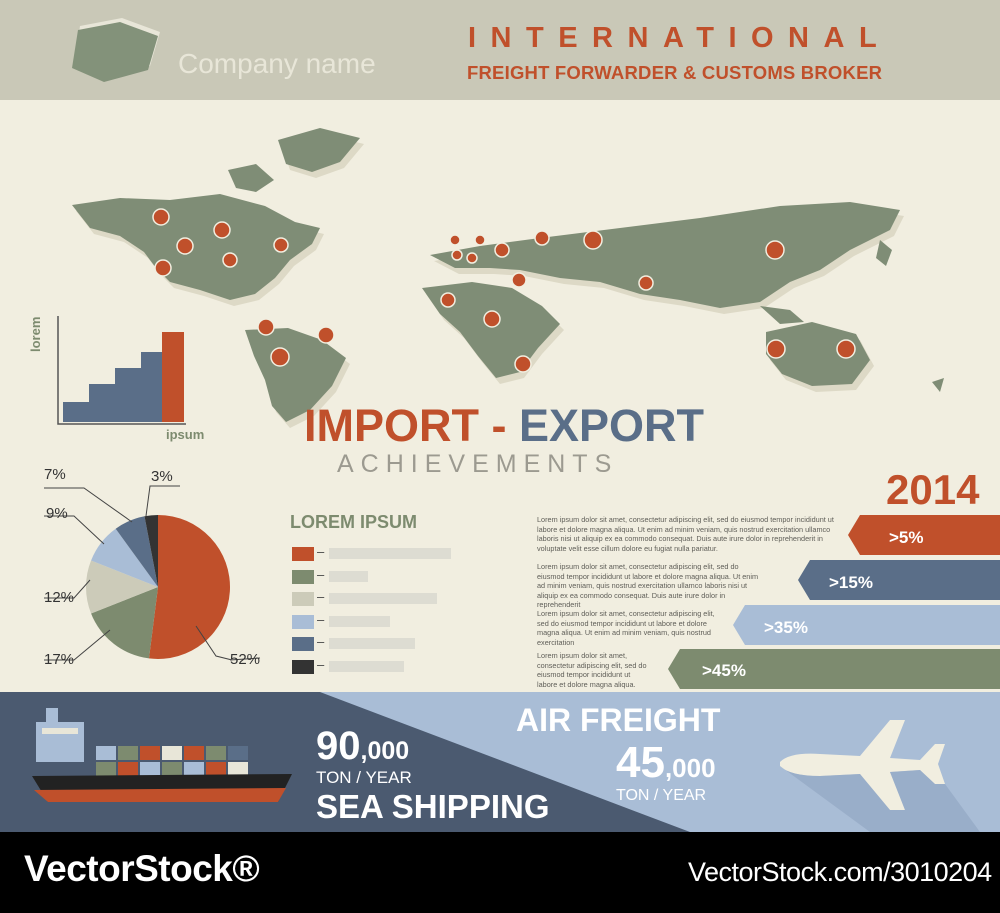  I want to click on arrow-label-5: >5%, so click(906, 537).